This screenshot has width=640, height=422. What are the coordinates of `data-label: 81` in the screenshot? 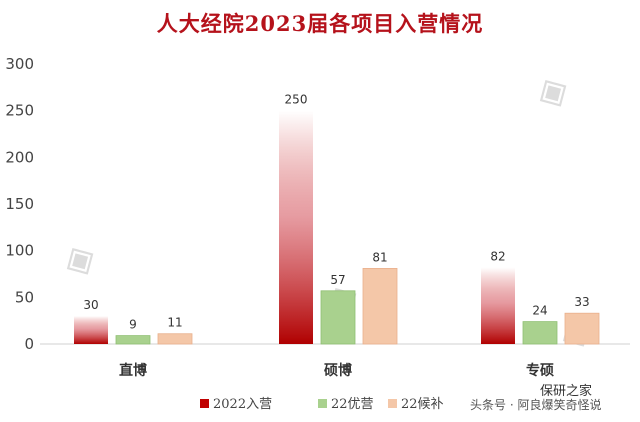 It's located at (379, 257).